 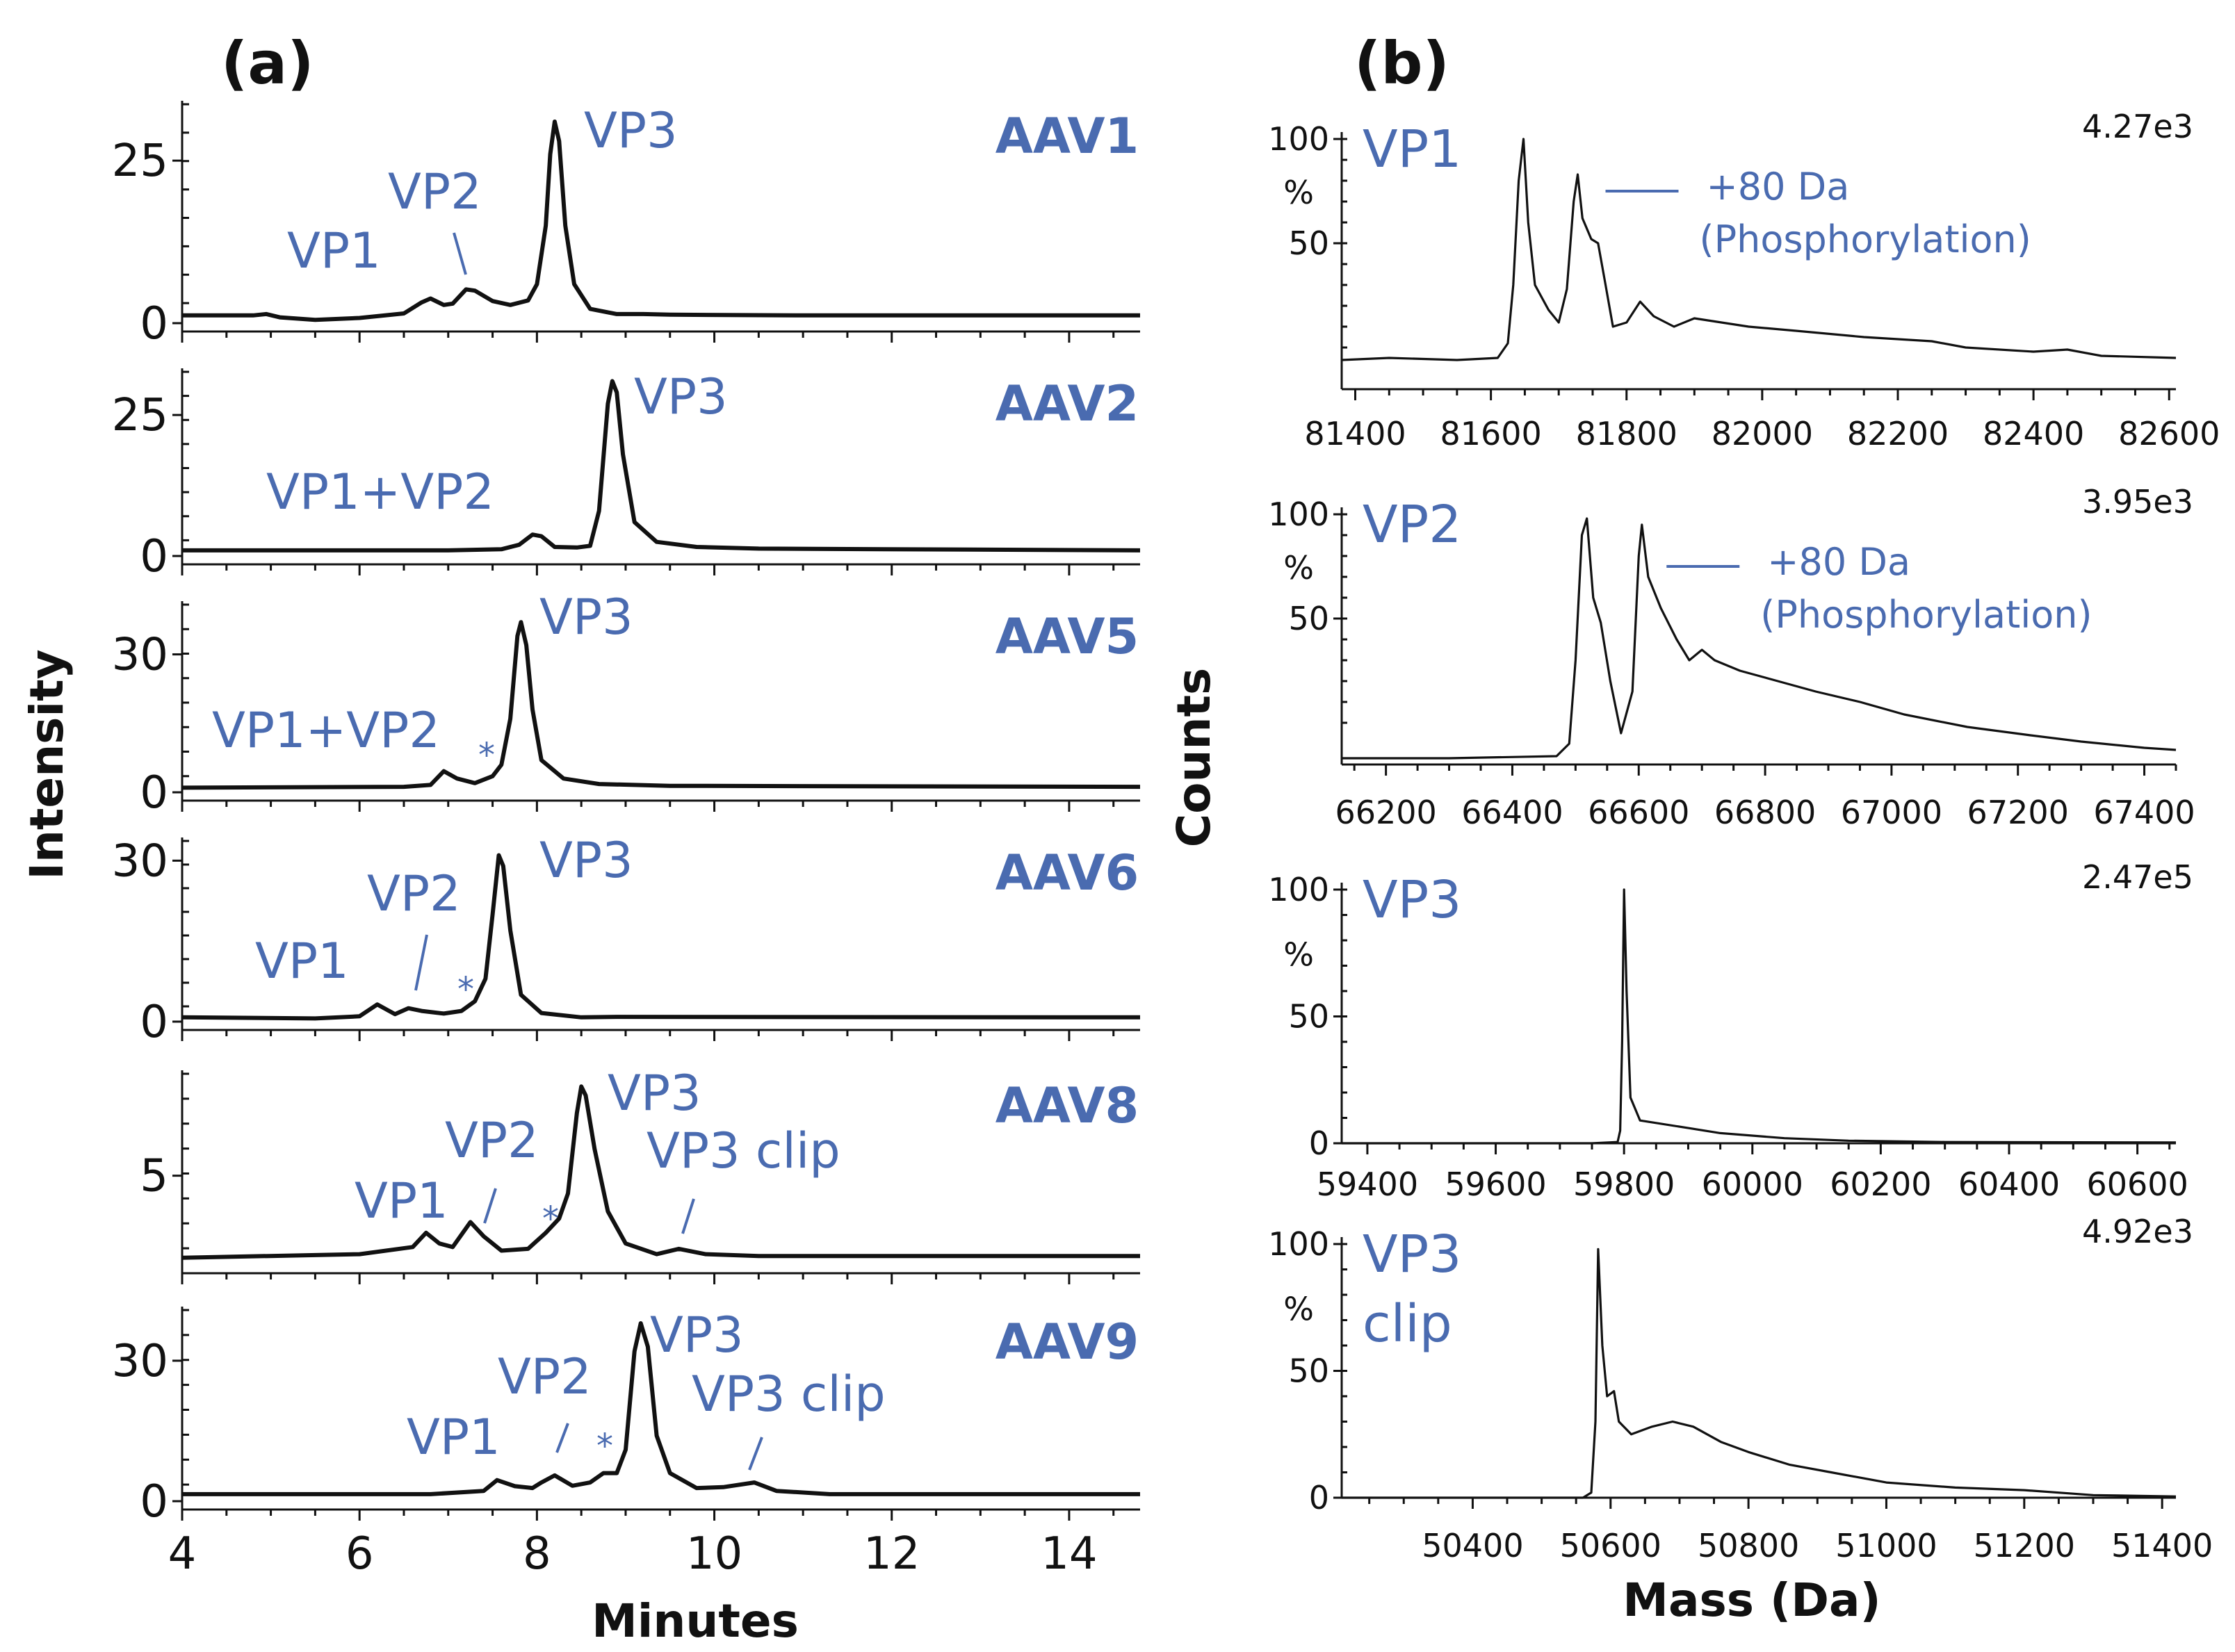 I want to click on serotype-label-aav9: AAV9, so click(x=1067, y=1342).